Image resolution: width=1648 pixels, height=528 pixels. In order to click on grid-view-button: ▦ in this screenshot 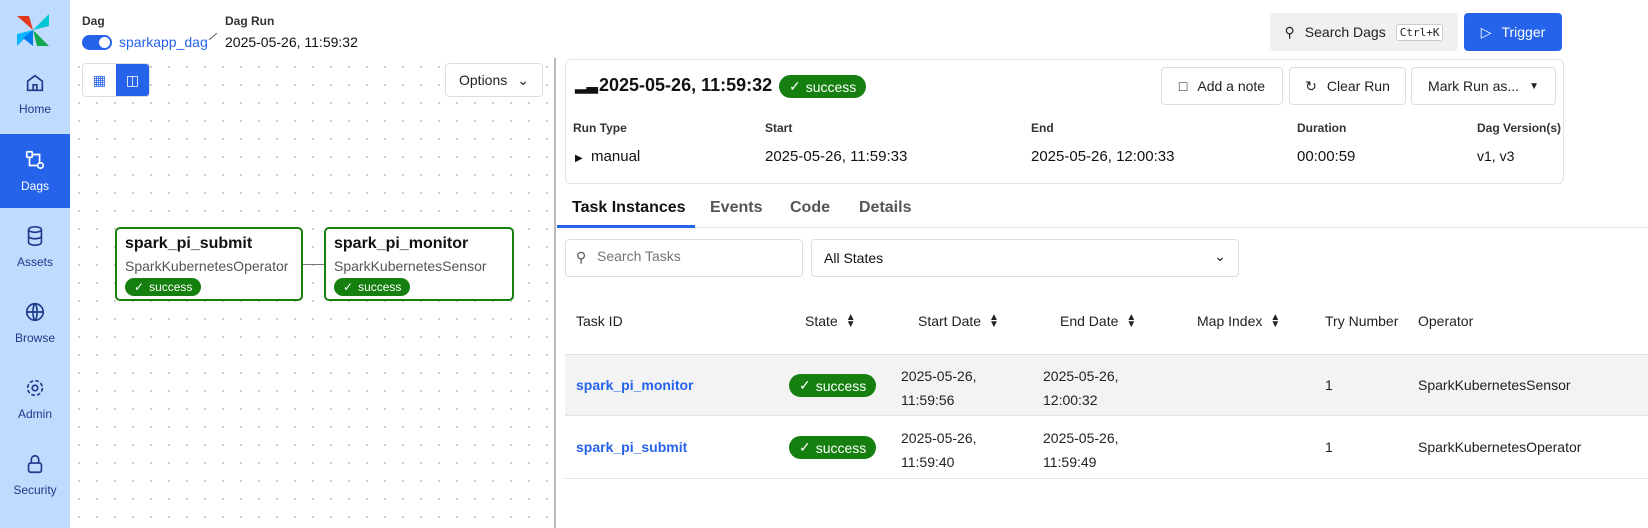, I will do `click(99, 80)`.